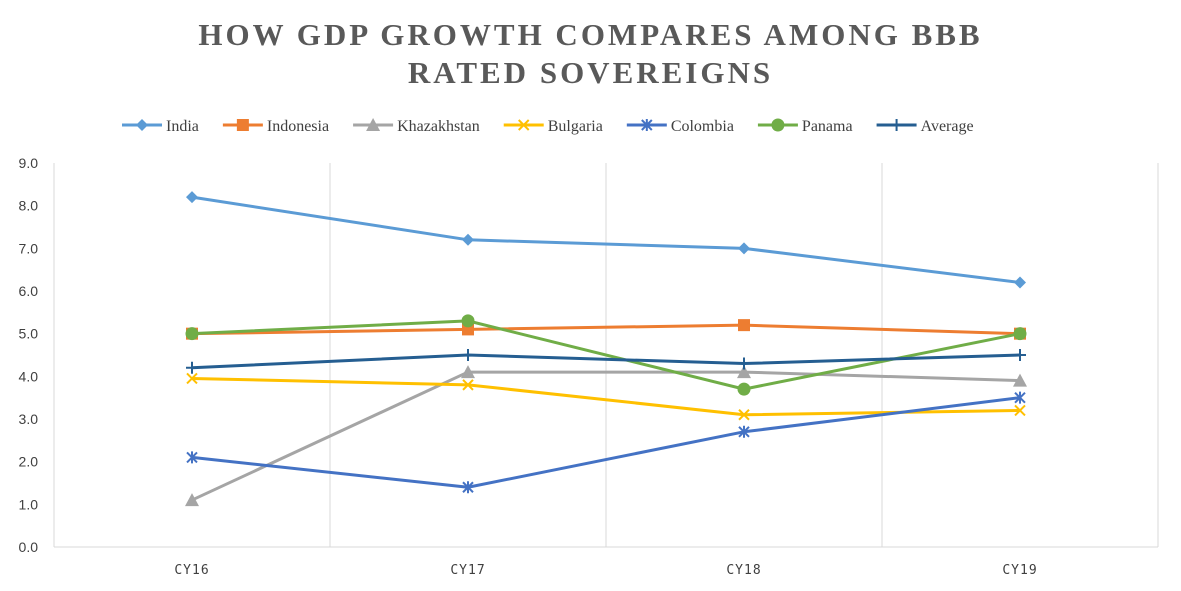 The image size is (1181, 591). What do you see at coordinates (373, 124) in the screenshot?
I see `legend-marker-khazakhstan` at bounding box center [373, 124].